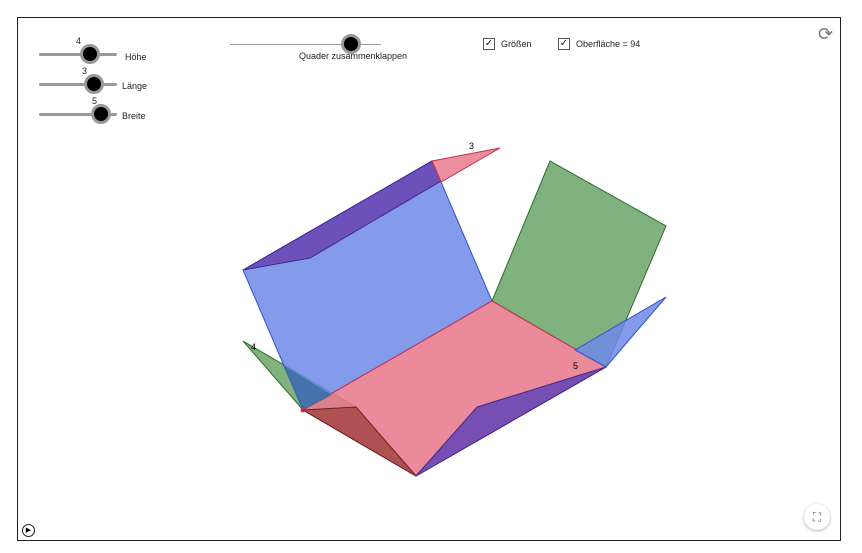 This screenshot has height=553, width=862. Describe the element at coordinates (28, 530) in the screenshot. I see `play-icon: ▶` at that location.